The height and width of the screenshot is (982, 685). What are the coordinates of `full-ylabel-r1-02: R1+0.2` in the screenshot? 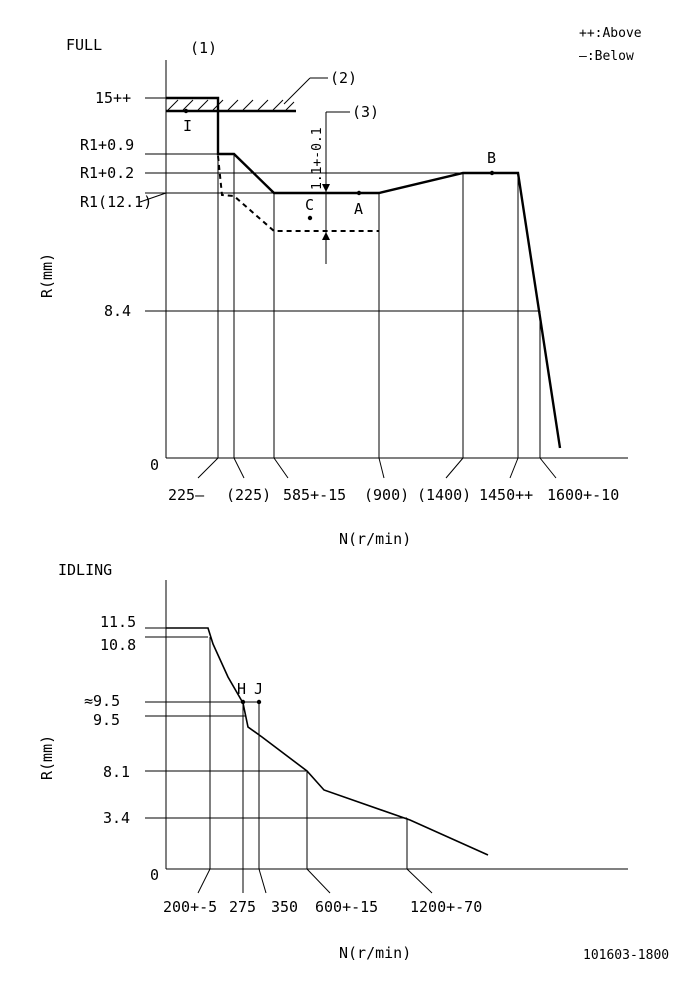 It's located at (107, 173).